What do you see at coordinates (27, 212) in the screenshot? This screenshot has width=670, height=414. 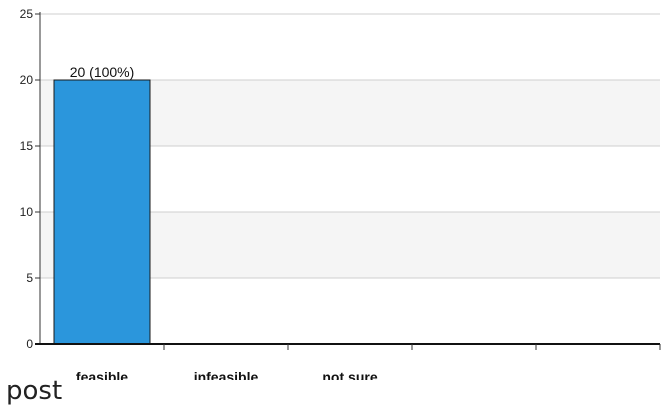 I see `y-tick-label: 10` at bounding box center [27, 212].